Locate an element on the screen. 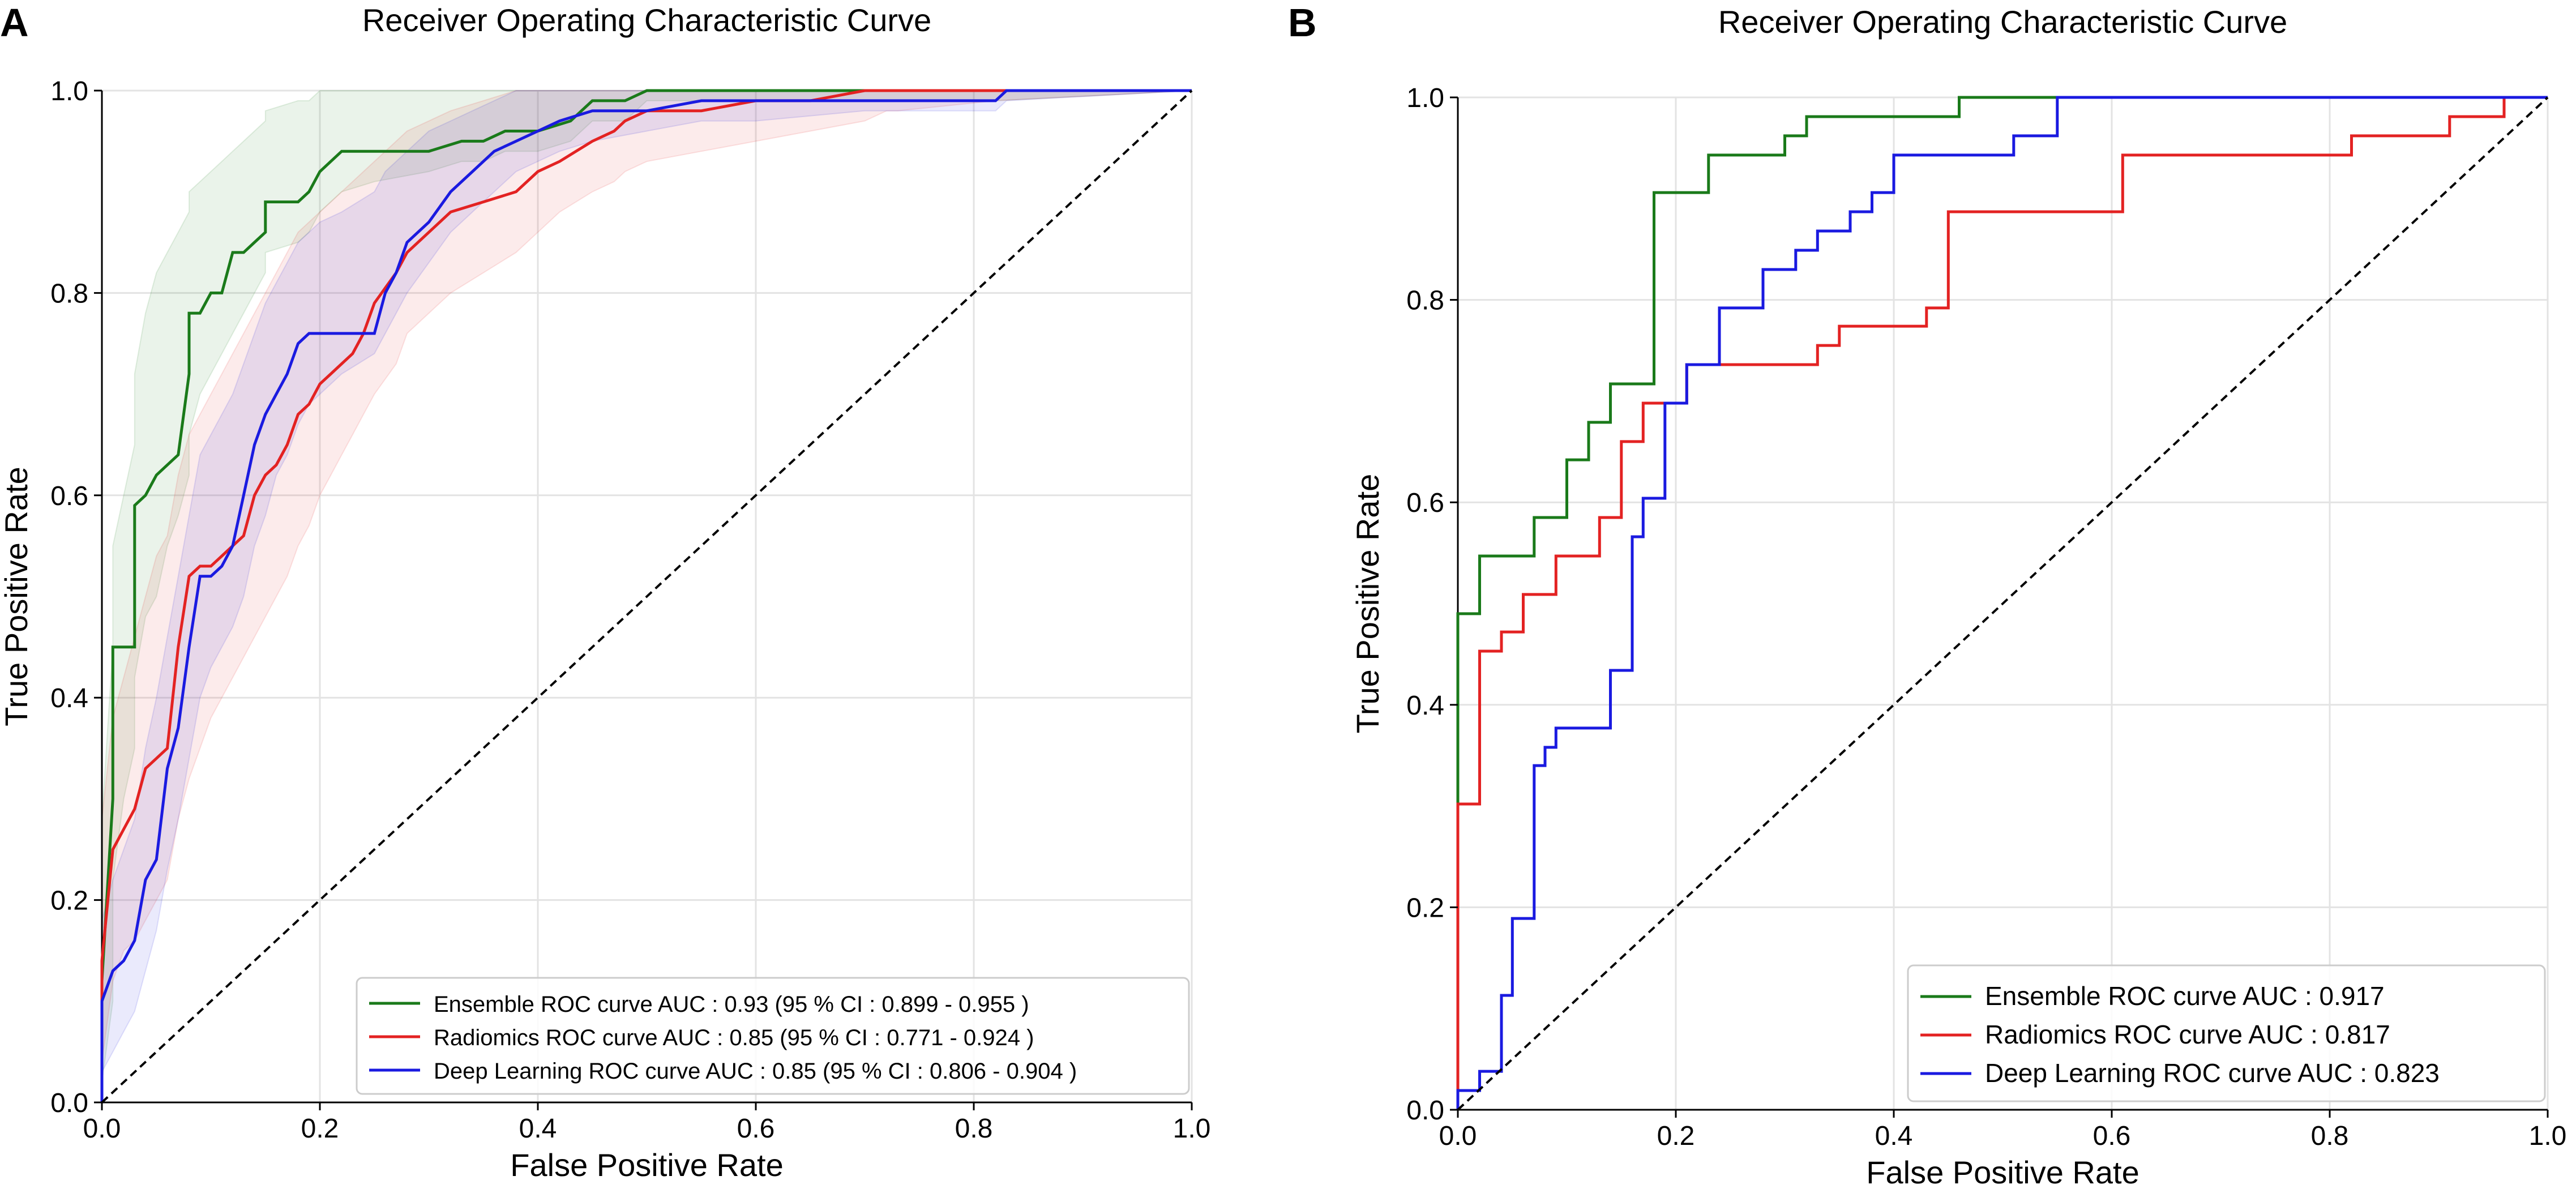  legend-label: Radiomics ROC curve AUC : 0.817 is located at coordinates (2187, 1035).